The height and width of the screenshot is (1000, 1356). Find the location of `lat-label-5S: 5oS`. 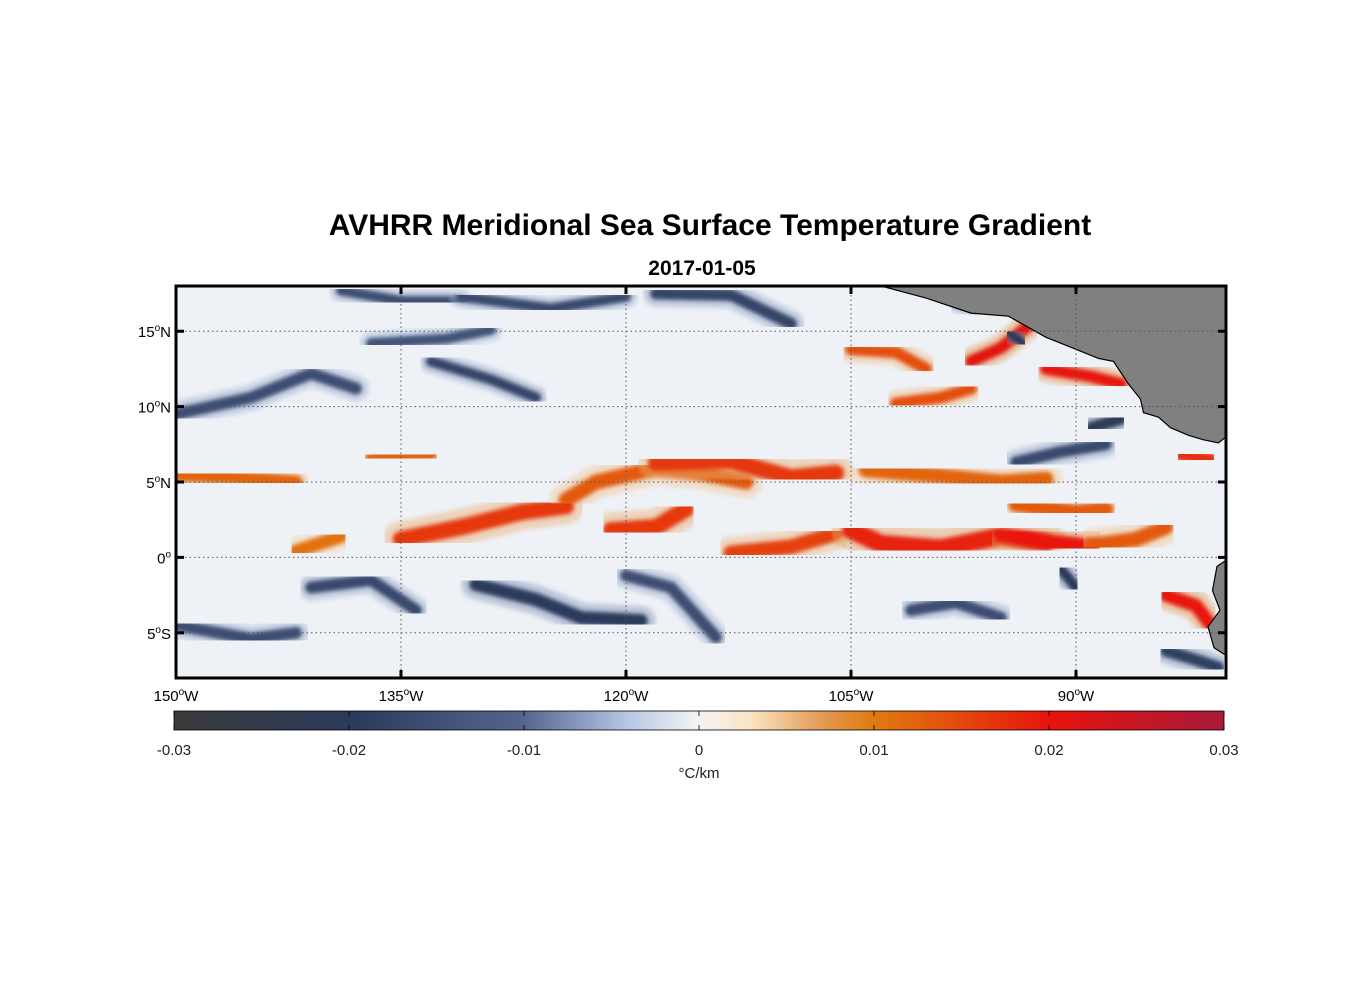

lat-label-5S: 5oS is located at coordinates (159, 634).